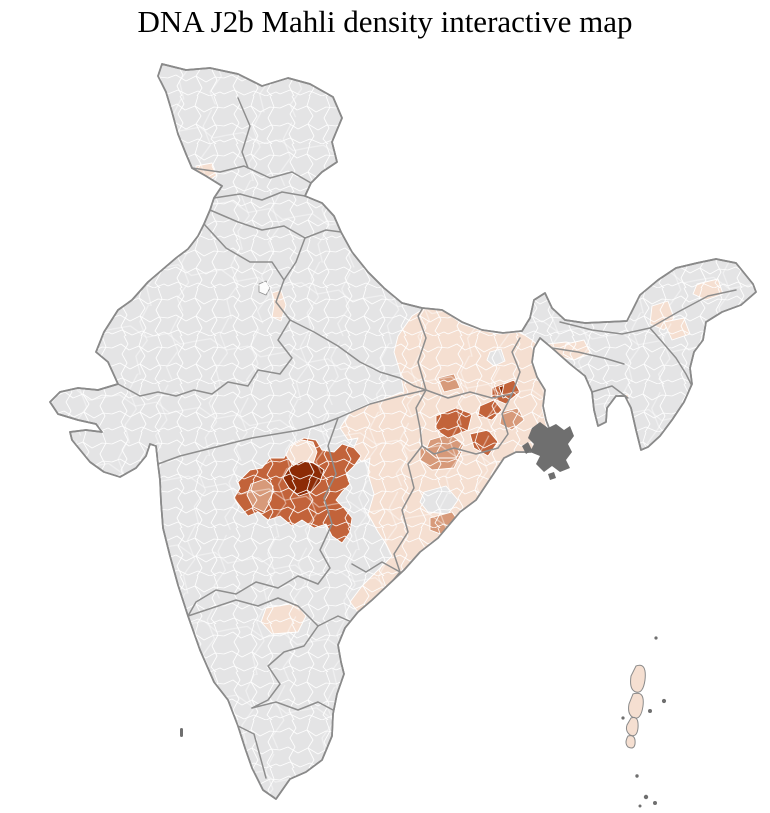 This screenshot has height=813, width=770. I want to click on andaman-nicobar-islands, so click(423, 722).